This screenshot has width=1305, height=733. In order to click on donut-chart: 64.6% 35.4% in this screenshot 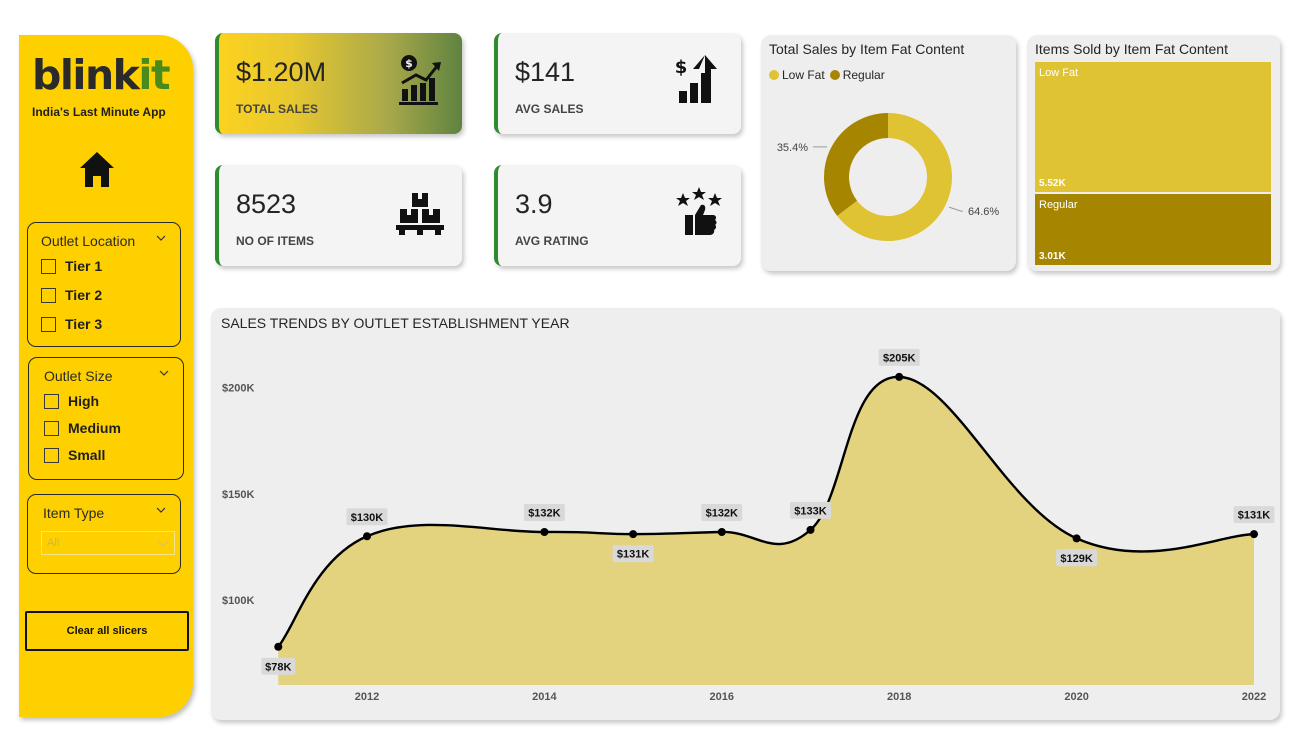, I will do `click(888, 177)`.